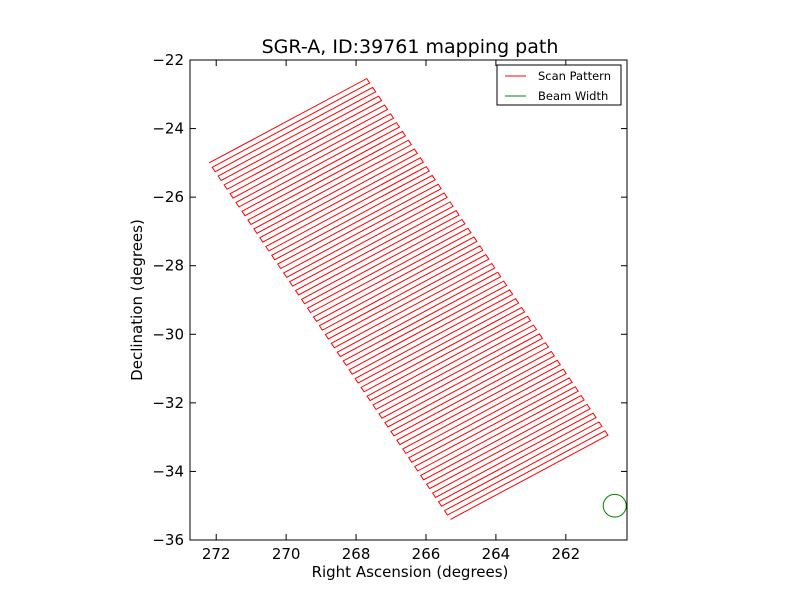 The image size is (800, 600). Describe the element at coordinates (565, 554) in the screenshot. I see `x-tick-label: 262` at that location.